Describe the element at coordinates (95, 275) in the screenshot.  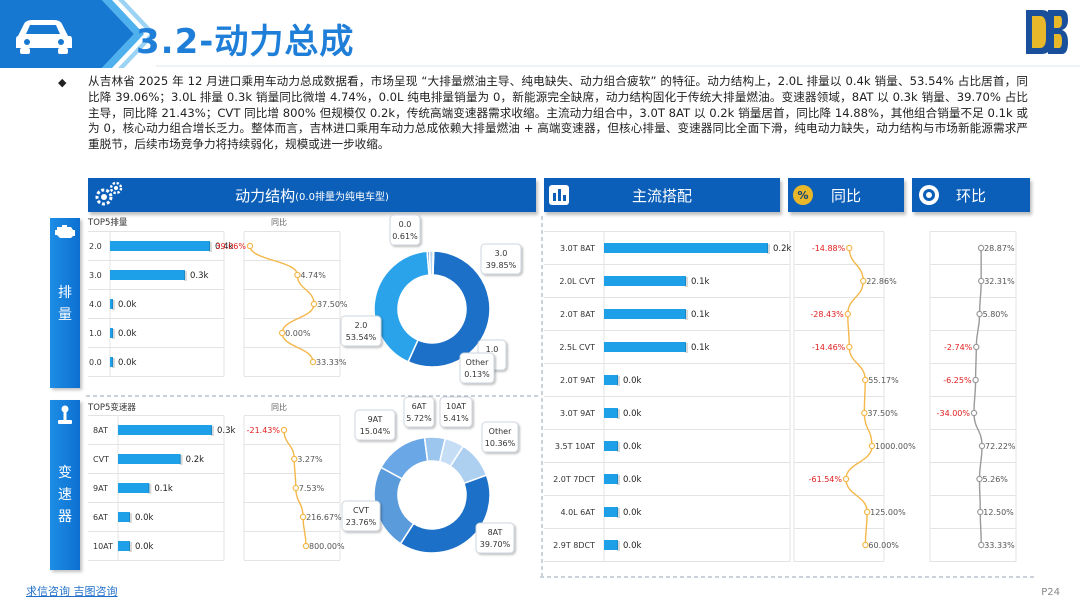
I see `displacement_bar-category-label: 3.0` at that location.